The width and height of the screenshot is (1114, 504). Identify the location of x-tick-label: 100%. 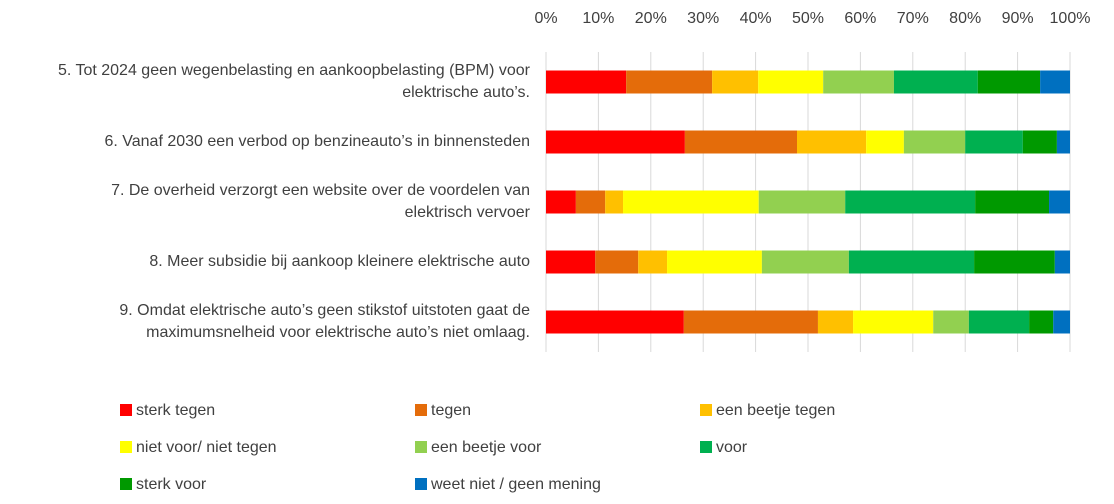
(1070, 18).